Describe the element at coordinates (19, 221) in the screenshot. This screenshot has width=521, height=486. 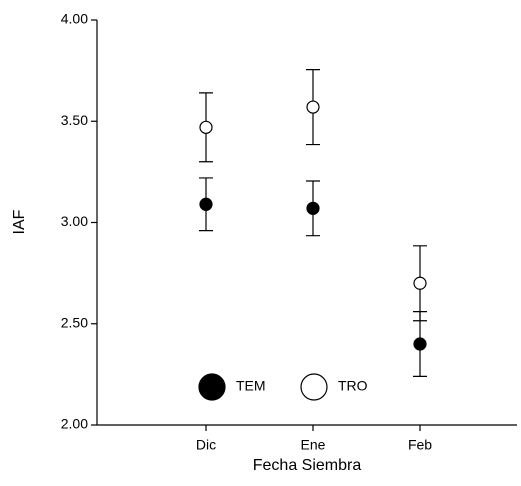
I see `y-axis-label: IAF` at that location.